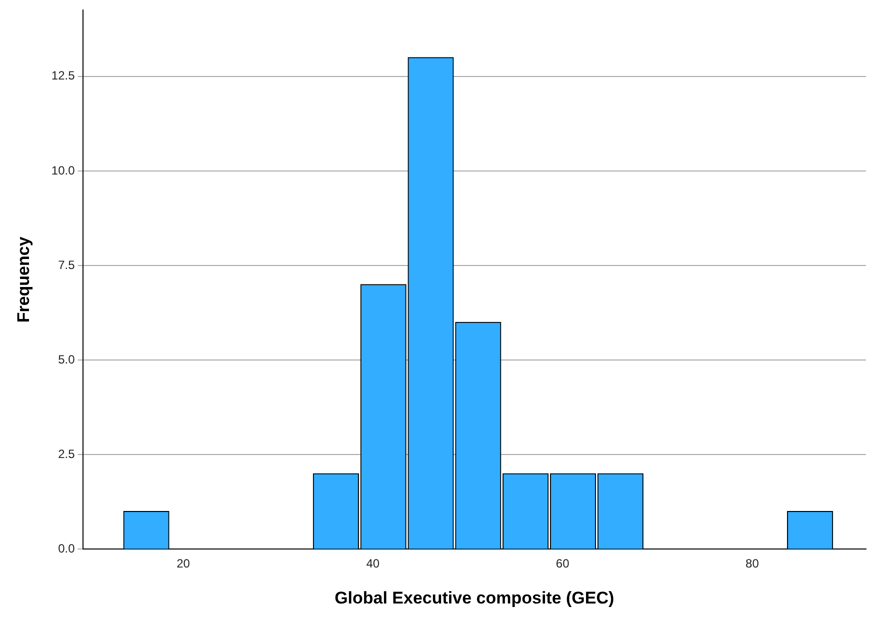 This screenshot has width=874, height=623. Describe the element at coordinates (67, 359) in the screenshot. I see `y-tick-label: 5.0` at that location.